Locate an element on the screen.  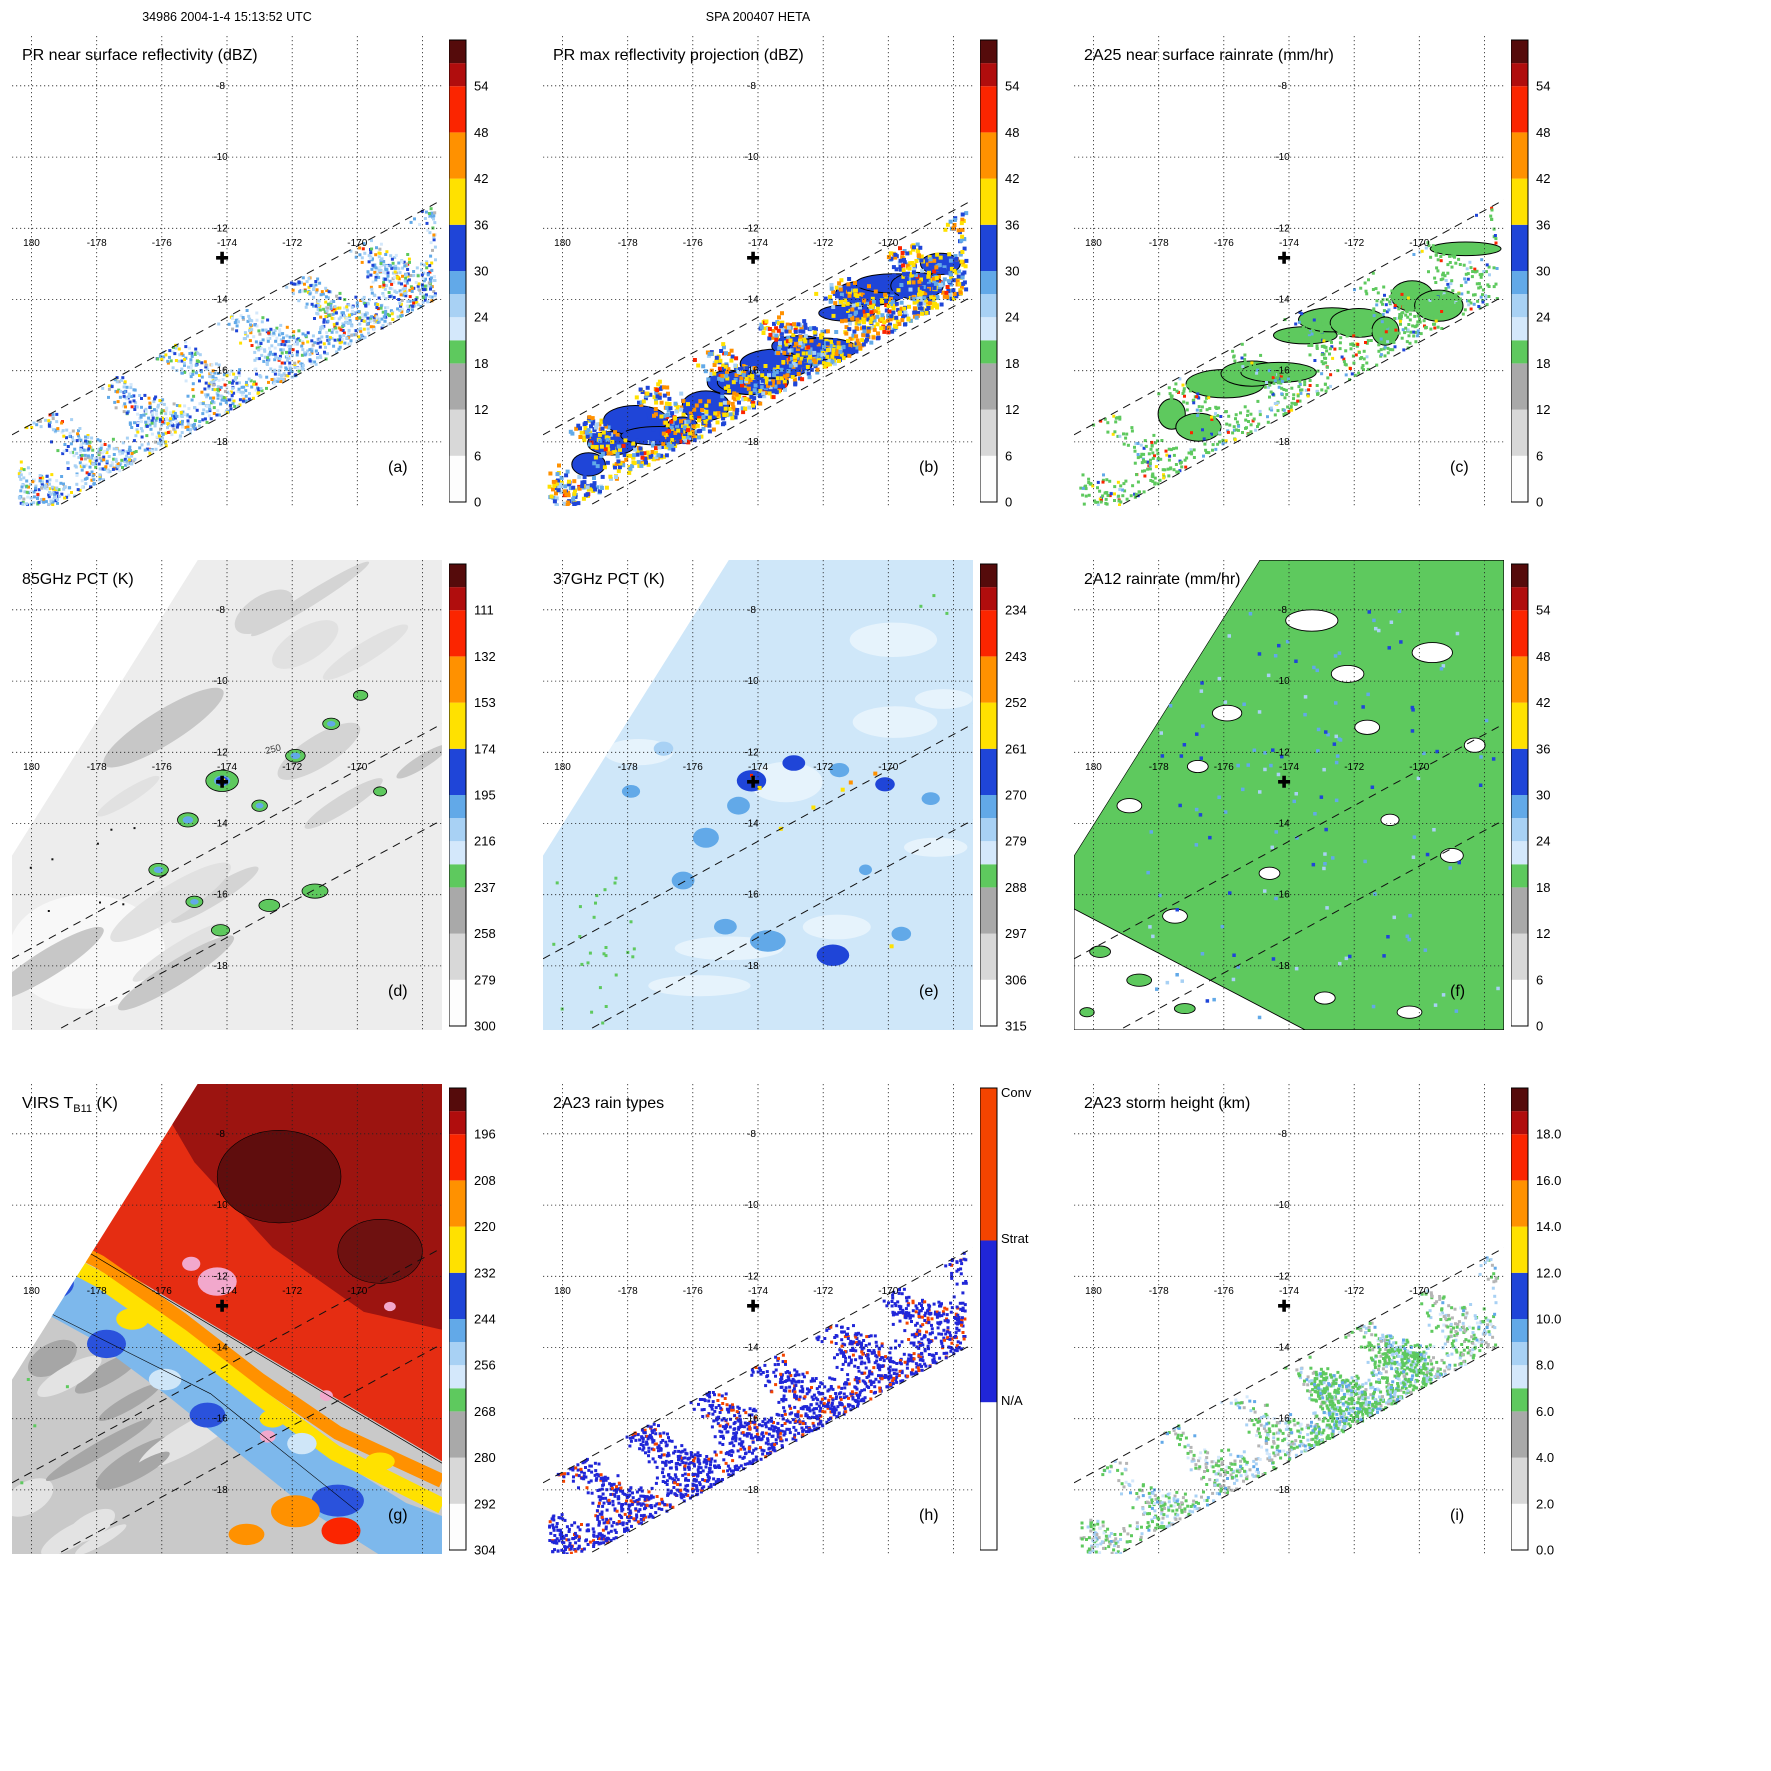
colorbar-tick-label: 244 is located at coordinates (485, 1319).